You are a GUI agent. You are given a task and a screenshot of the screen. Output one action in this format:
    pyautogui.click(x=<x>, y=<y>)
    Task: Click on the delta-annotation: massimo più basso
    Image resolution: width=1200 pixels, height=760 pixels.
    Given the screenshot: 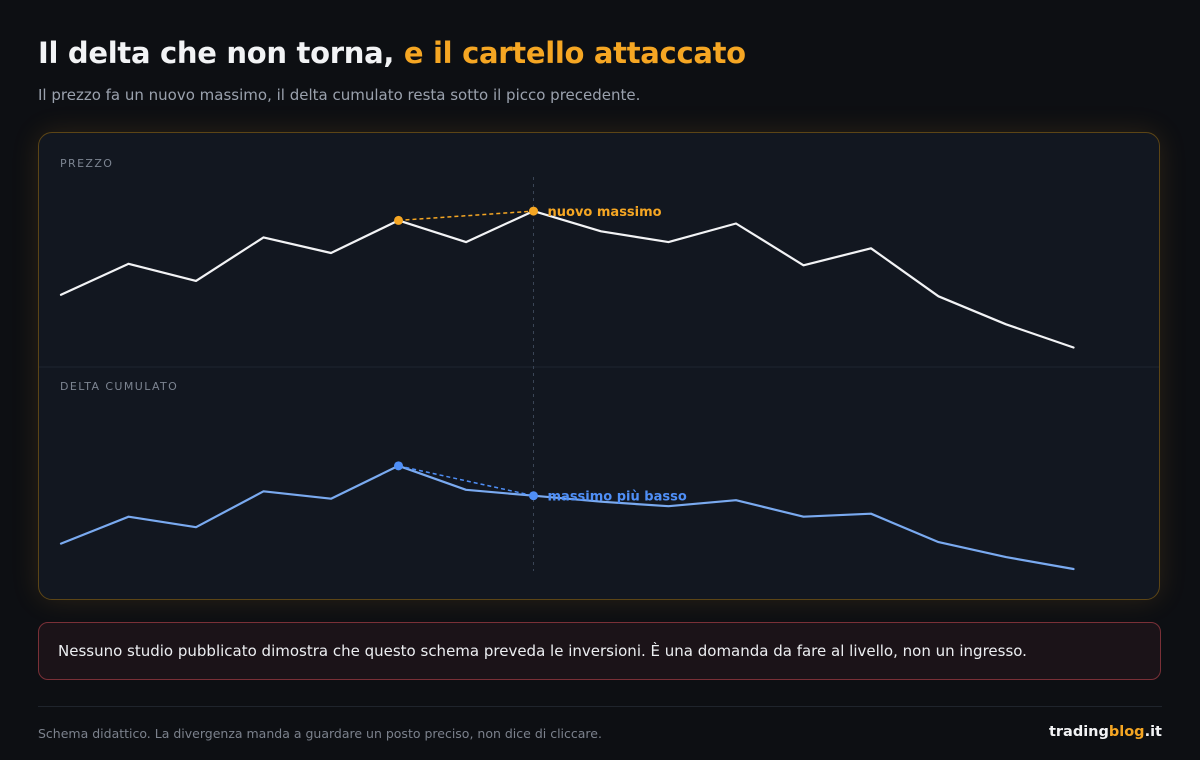 What is the action you would take?
    pyautogui.click(x=617, y=497)
    